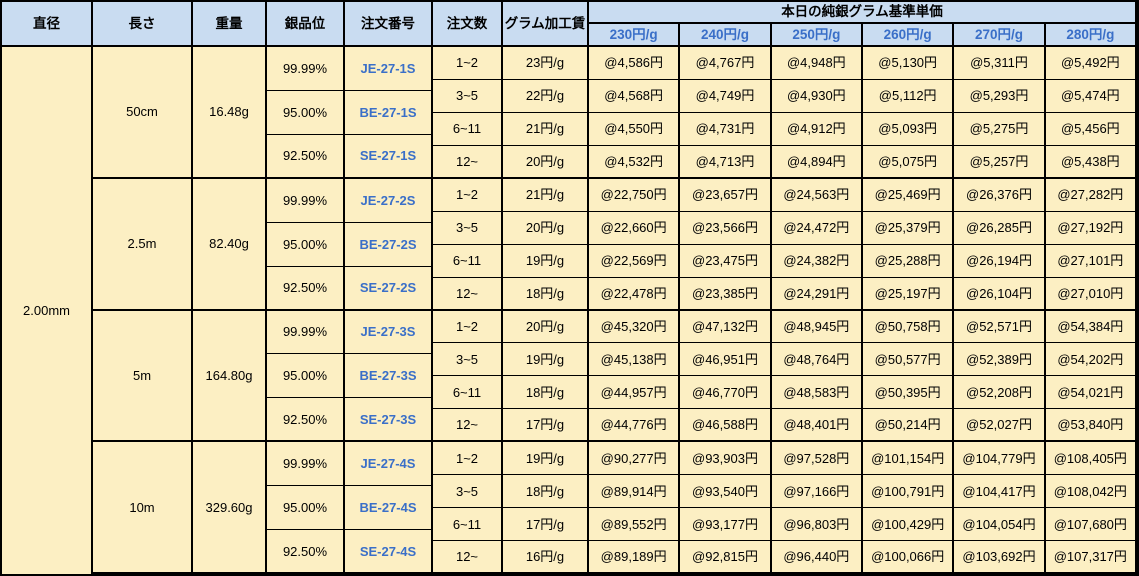  I want to click on price-cell: @23,566円, so click(726, 228).